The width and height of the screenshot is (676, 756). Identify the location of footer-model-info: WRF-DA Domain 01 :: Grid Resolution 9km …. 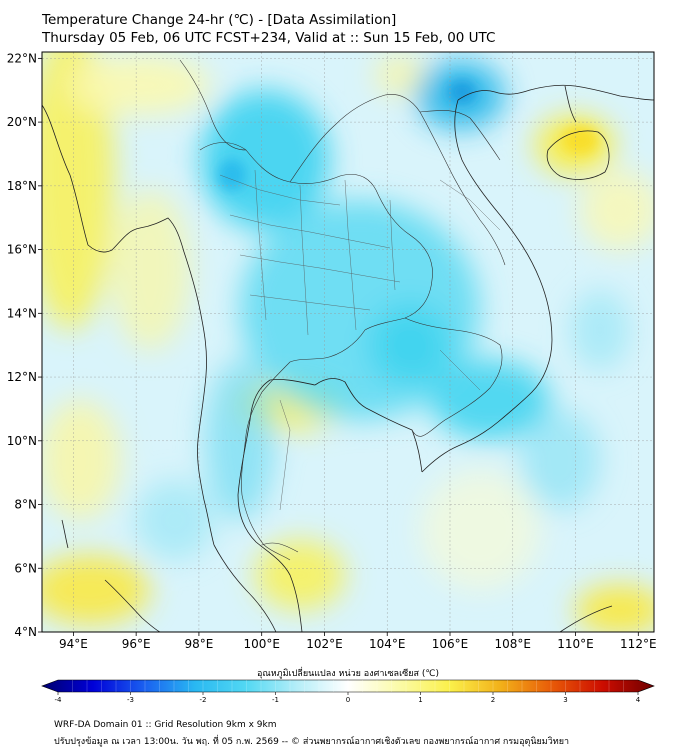
(165, 725).